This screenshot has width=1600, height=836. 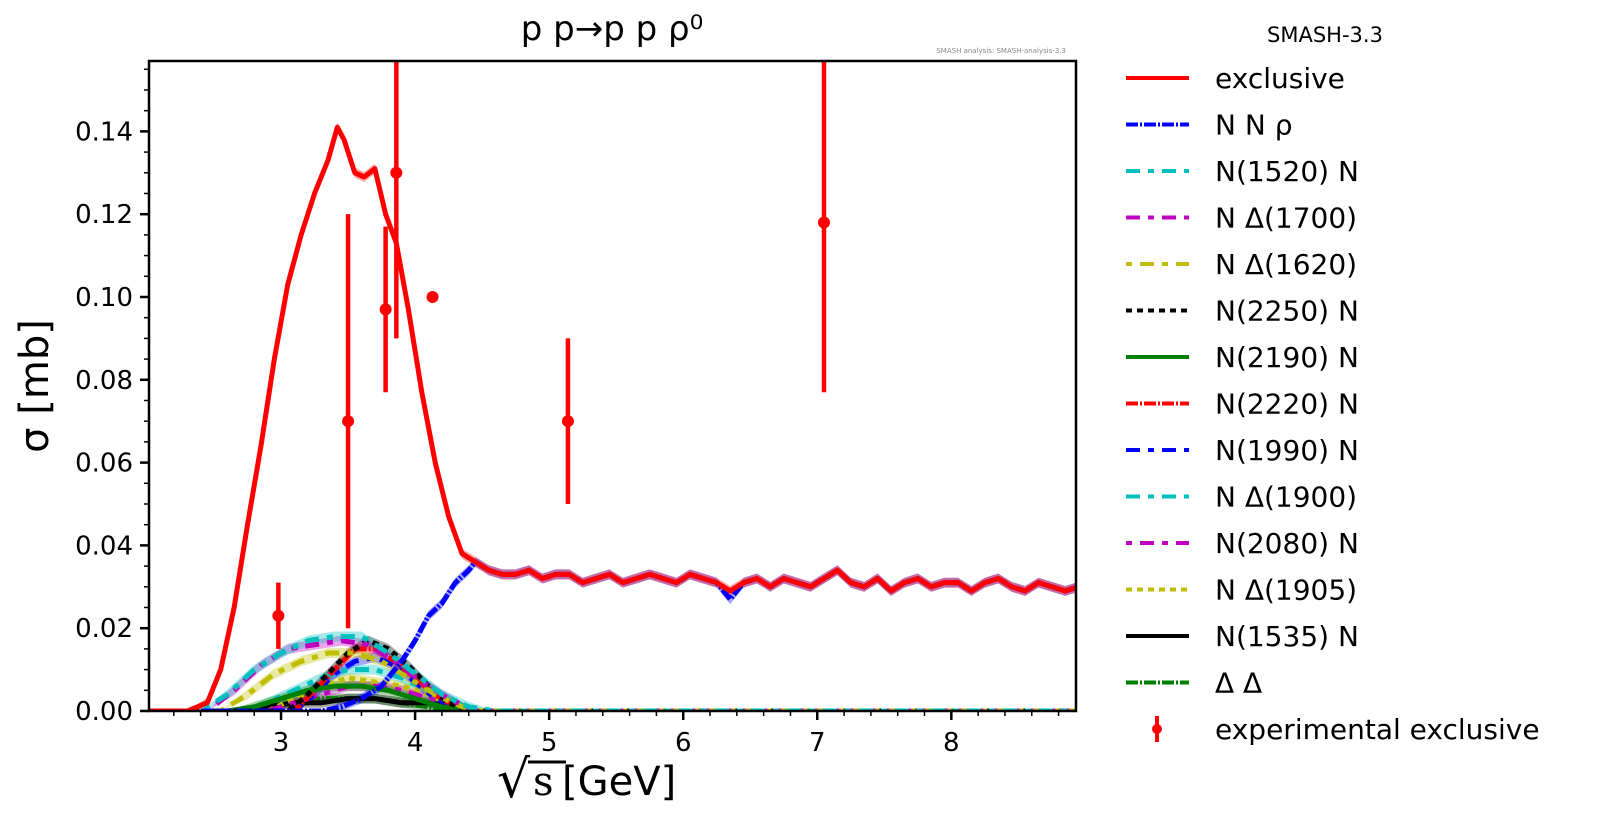 I want to click on x-axis-label: √ s [GeV], so click(x=586, y=780).